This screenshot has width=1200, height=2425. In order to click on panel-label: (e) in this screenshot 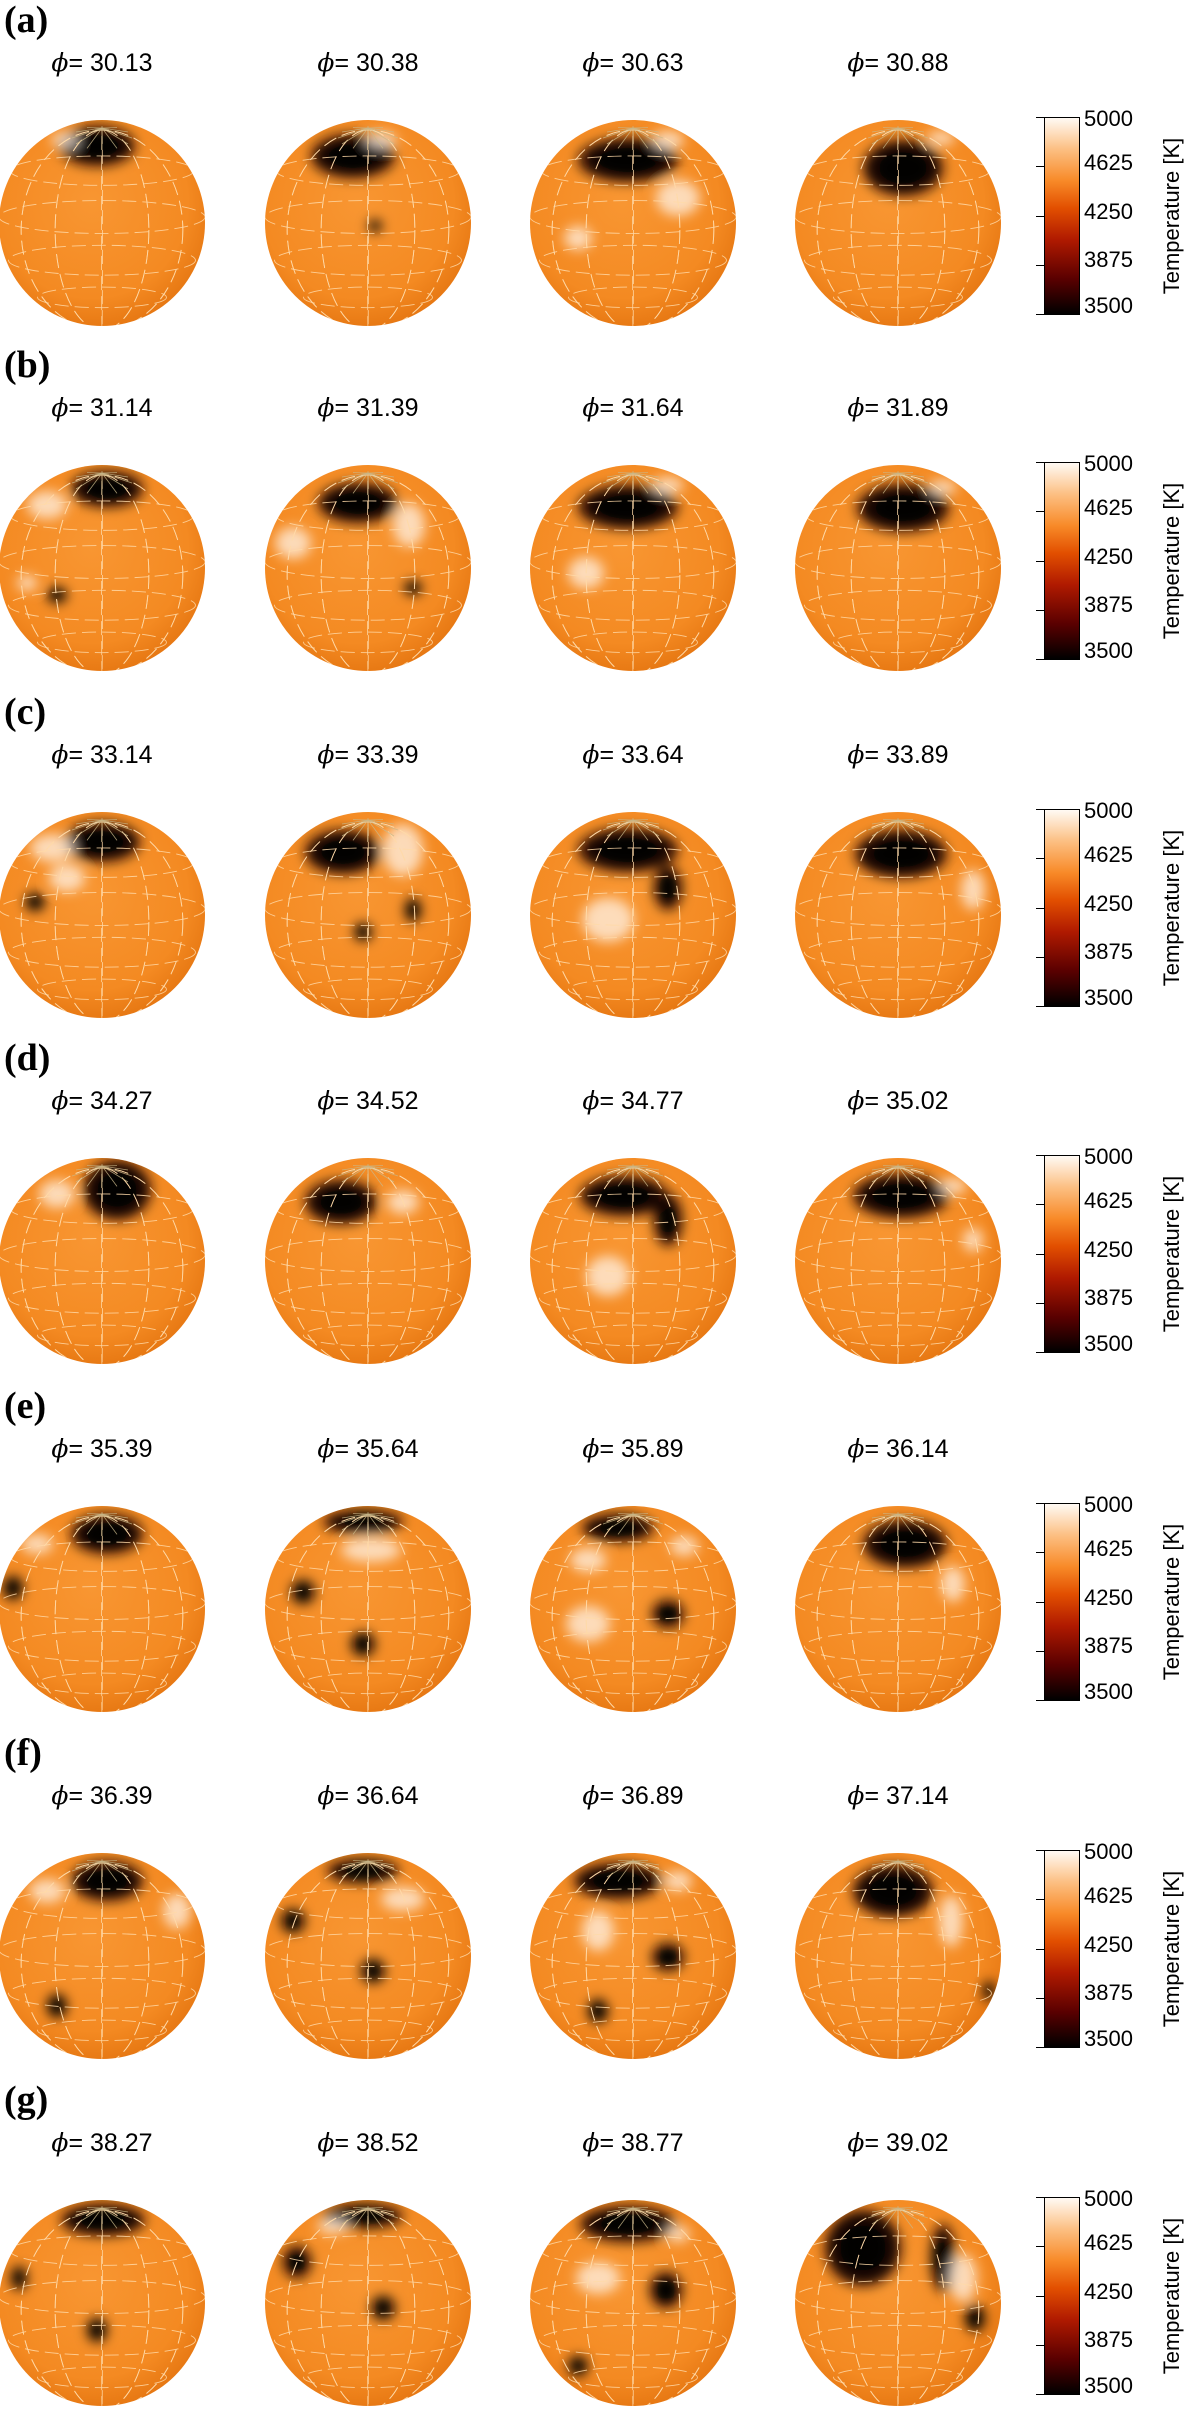, I will do `click(25, 1406)`.